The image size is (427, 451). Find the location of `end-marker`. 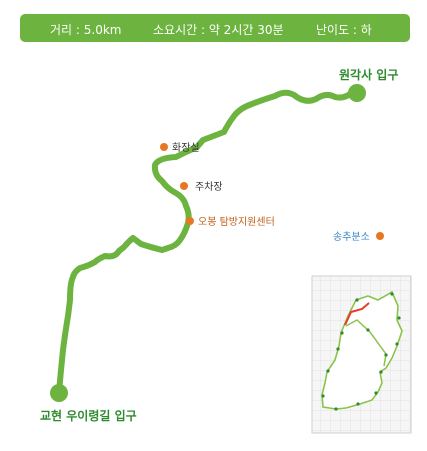

end-marker is located at coordinates (59, 393).